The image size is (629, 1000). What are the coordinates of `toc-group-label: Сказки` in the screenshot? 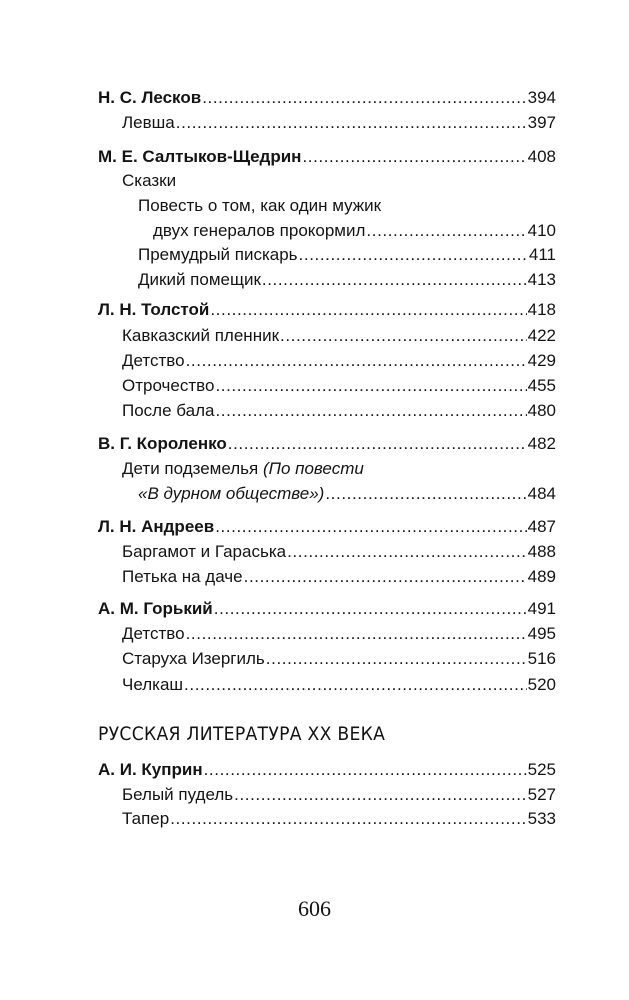 It's located at (149, 180).